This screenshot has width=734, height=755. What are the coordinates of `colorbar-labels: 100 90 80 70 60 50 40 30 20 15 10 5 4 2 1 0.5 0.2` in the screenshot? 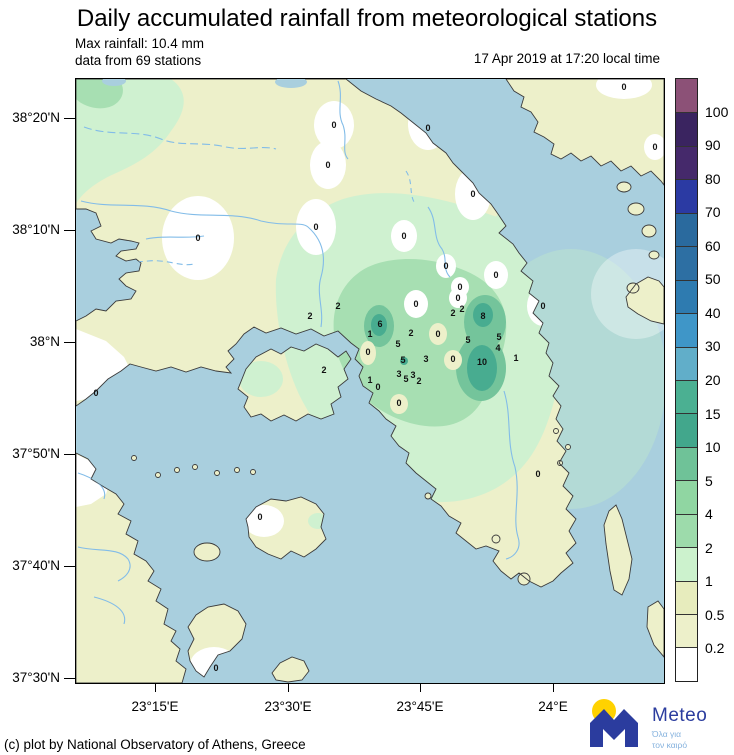 It's located at (719, 380).